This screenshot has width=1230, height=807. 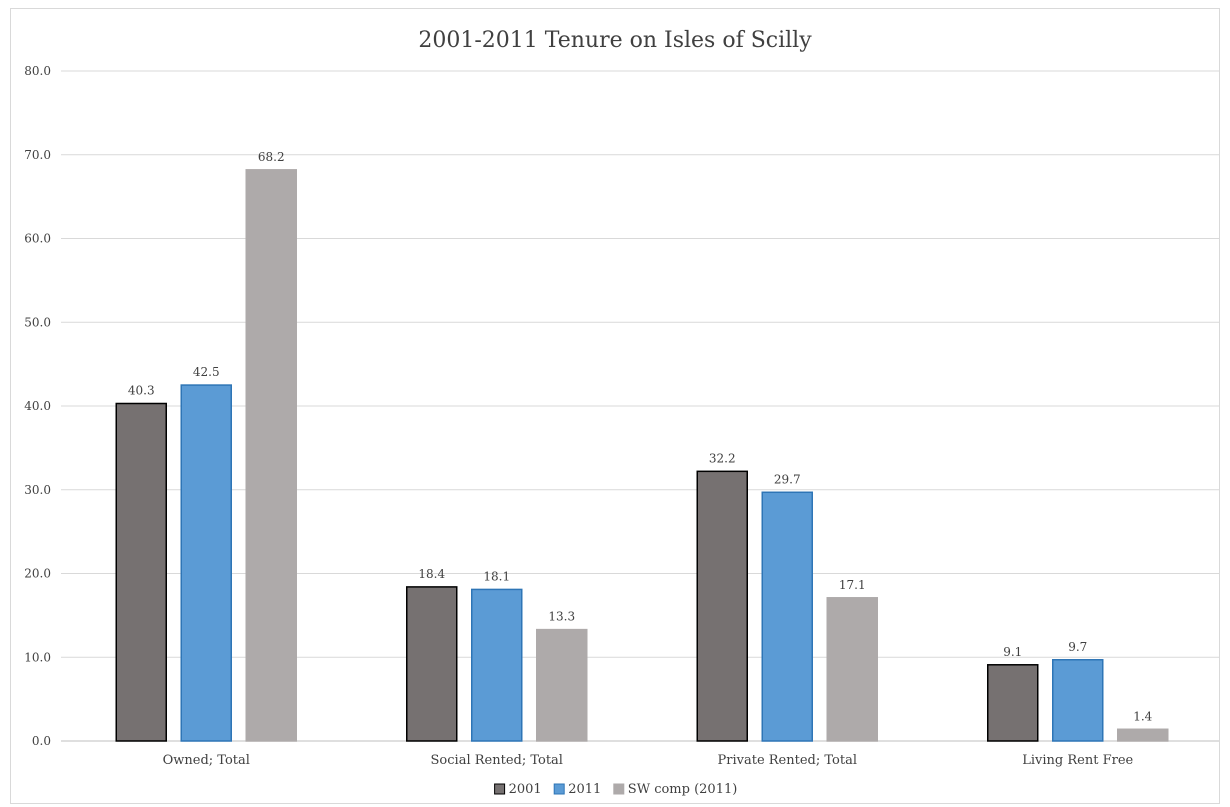 What do you see at coordinates (1077, 760) in the screenshot?
I see `category-label: Living Rent Free` at bounding box center [1077, 760].